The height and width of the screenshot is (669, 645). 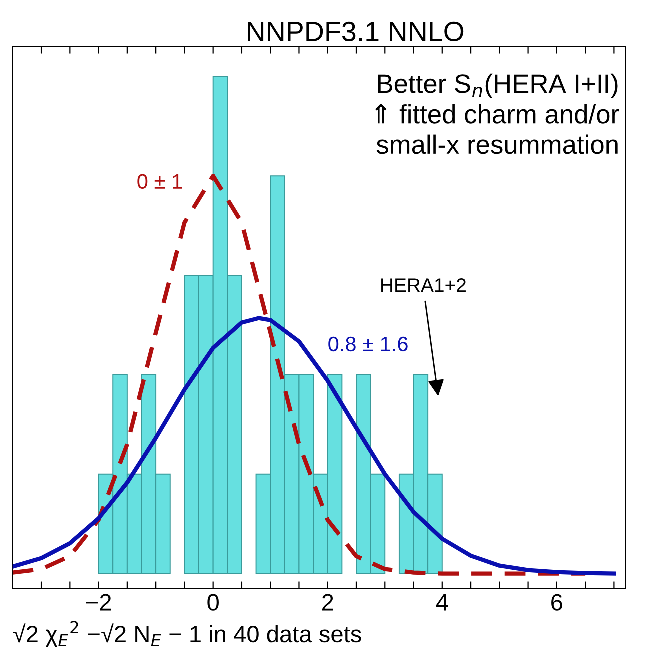 I want to click on x-tick-label: 4, so click(x=442, y=602).